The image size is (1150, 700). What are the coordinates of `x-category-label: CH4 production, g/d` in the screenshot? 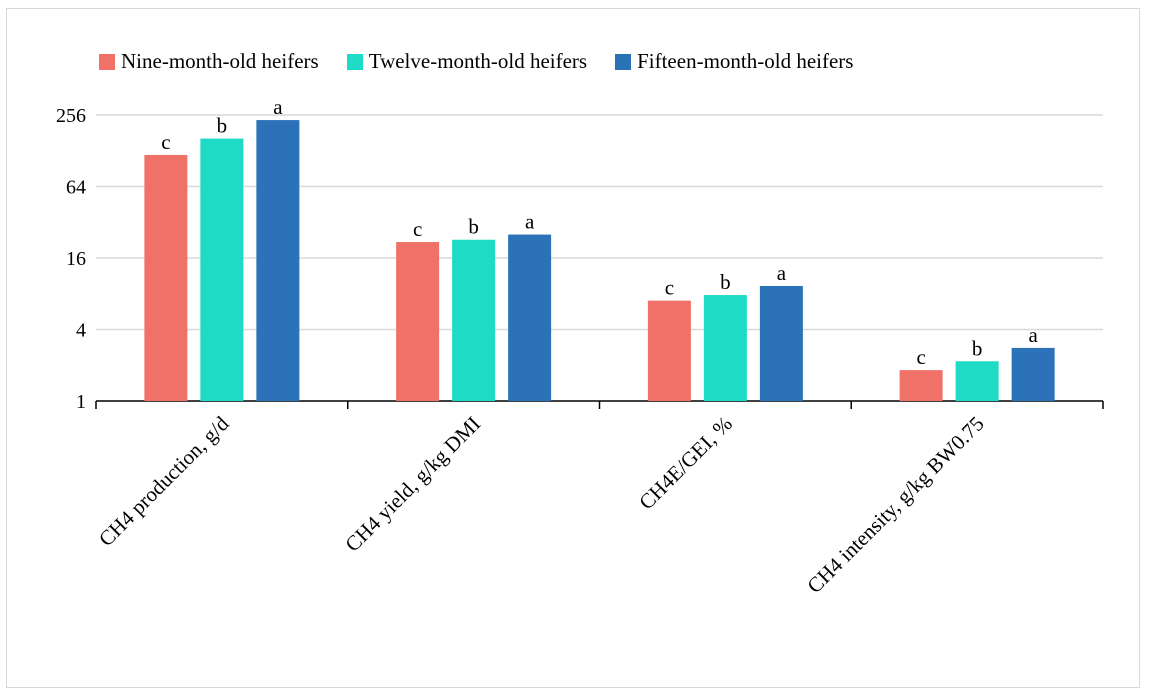 It's located at (164, 481).